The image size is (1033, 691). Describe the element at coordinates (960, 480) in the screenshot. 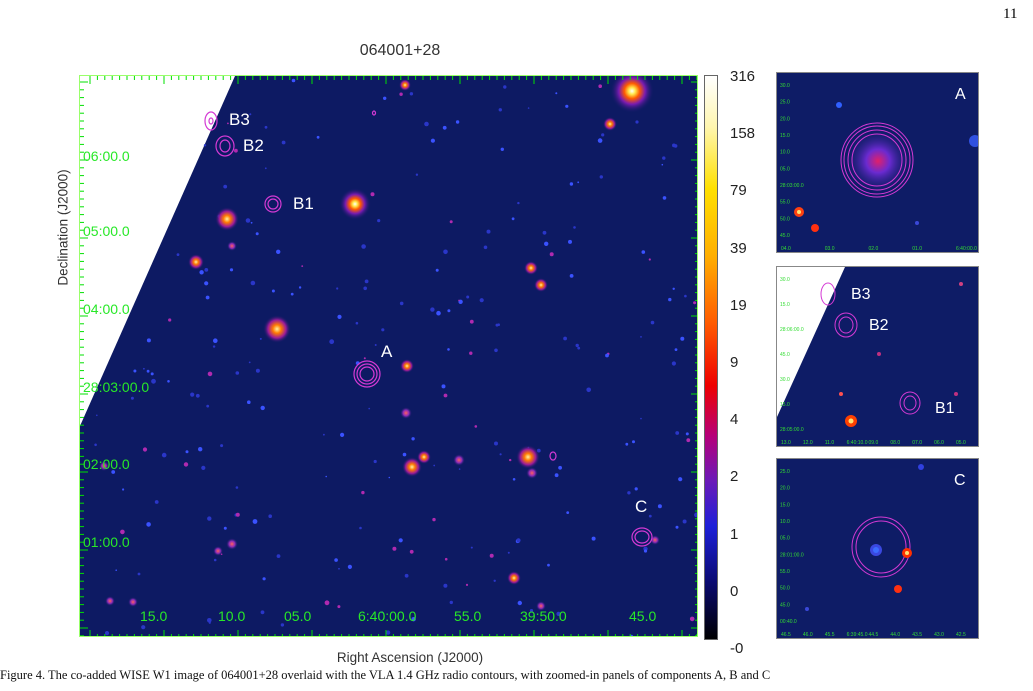

I see `inset-C-label: C` at that location.